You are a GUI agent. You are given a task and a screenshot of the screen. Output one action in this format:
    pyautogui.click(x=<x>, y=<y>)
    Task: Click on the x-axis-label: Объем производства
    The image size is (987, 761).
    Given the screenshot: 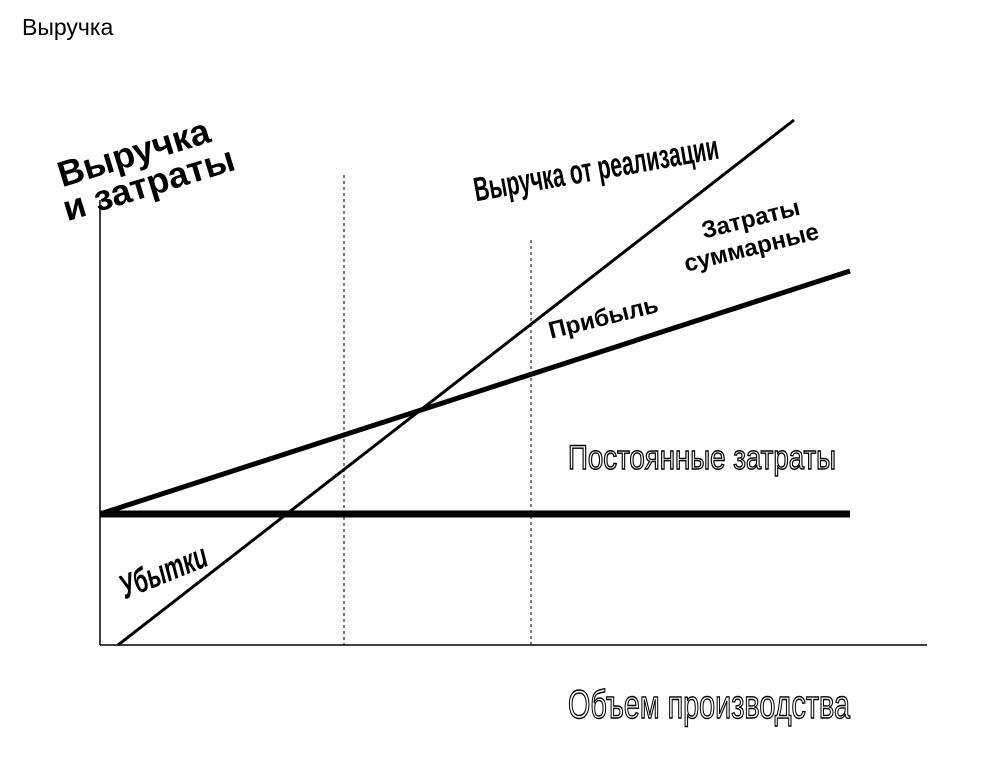 What is the action you would take?
    pyautogui.click(x=709, y=705)
    